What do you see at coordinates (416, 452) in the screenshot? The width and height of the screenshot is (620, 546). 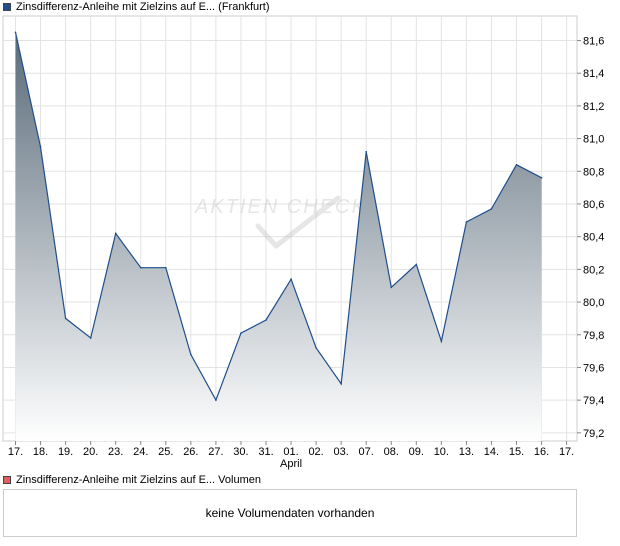 I see `x-tick-label: 09.` at bounding box center [416, 452].